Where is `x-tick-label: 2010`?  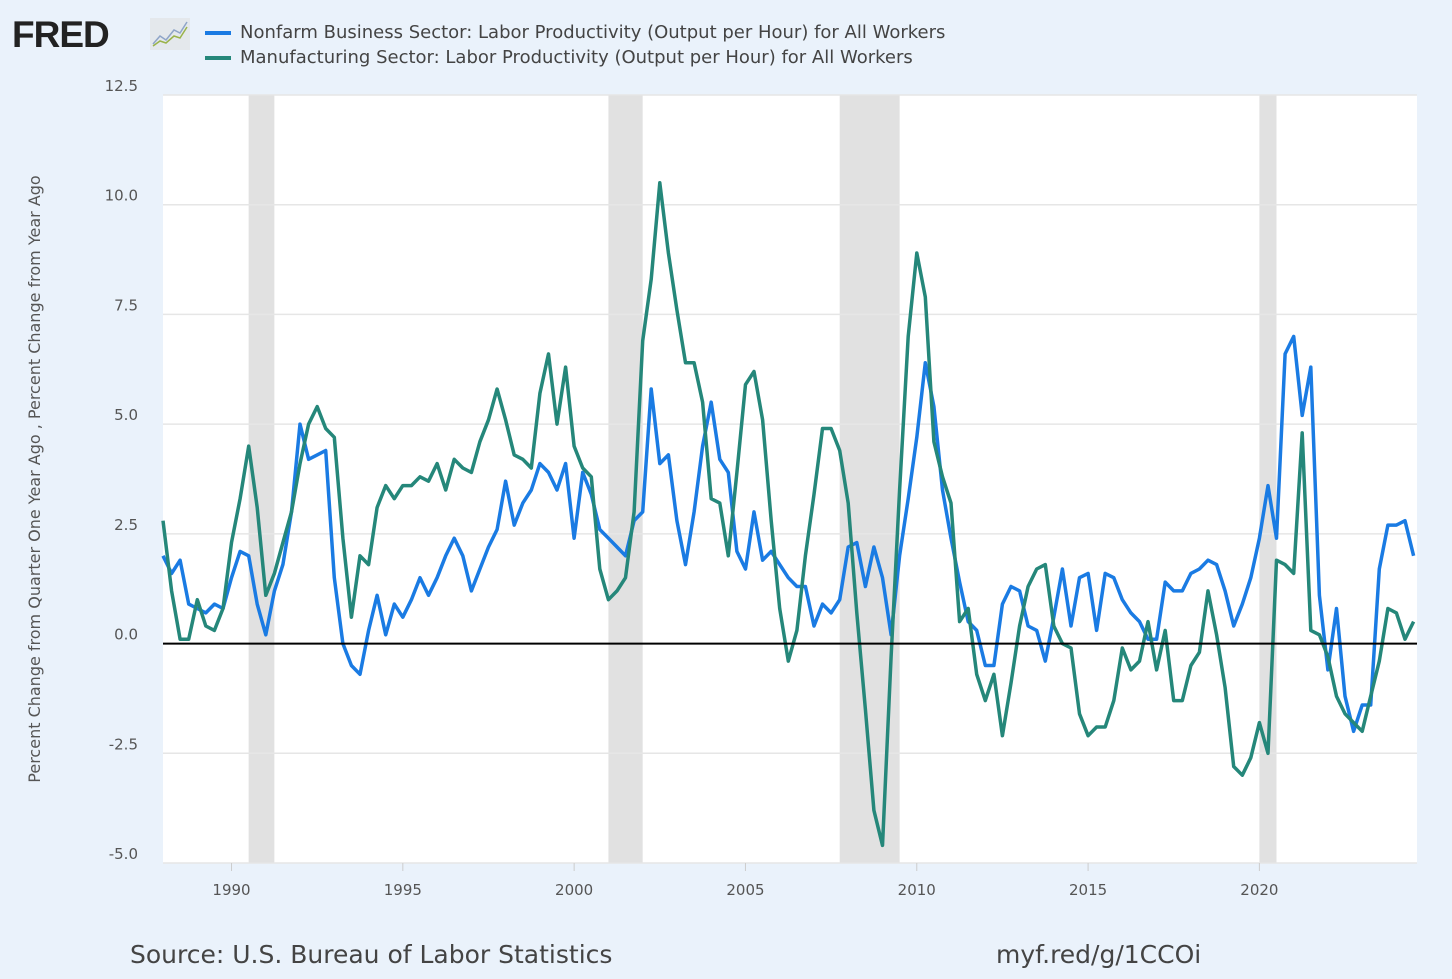
x-tick-label: 2010 is located at coordinates (917, 890).